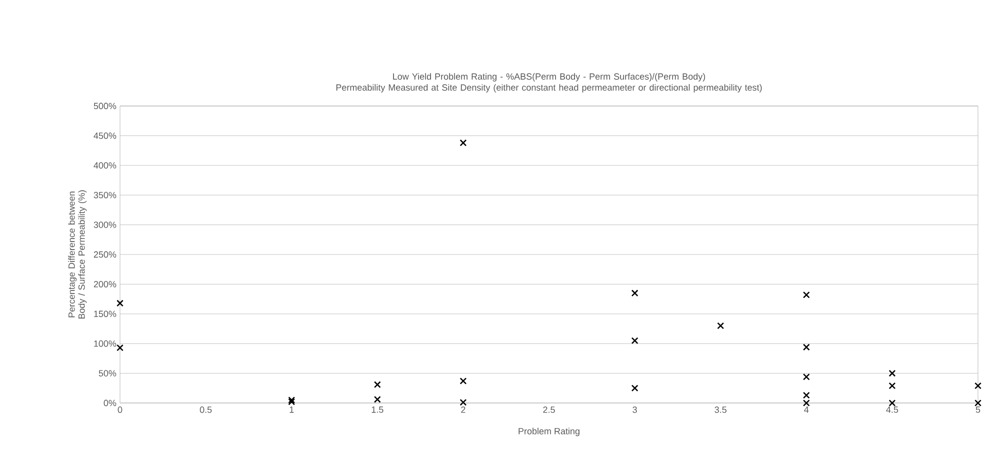 The width and height of the screenshot is (986, 476). What do you see at coordinates (549, 77) in the screenshot?
I see `chart-title: Low Yield Problem Rating - %ABS(Perm Body - Perm Surfaces)/(Perm Body)` at bounding box center [549, 77].